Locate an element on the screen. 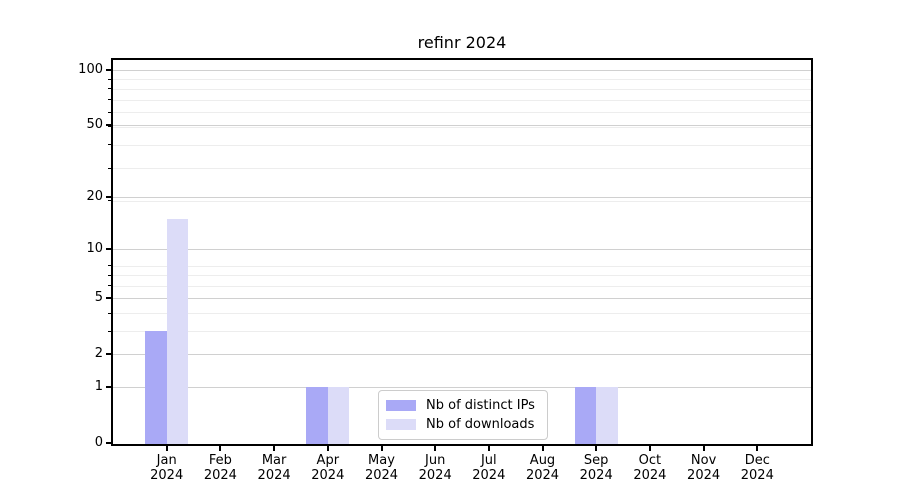  legend-swatch-downloads is located at coordinates (401, 424).